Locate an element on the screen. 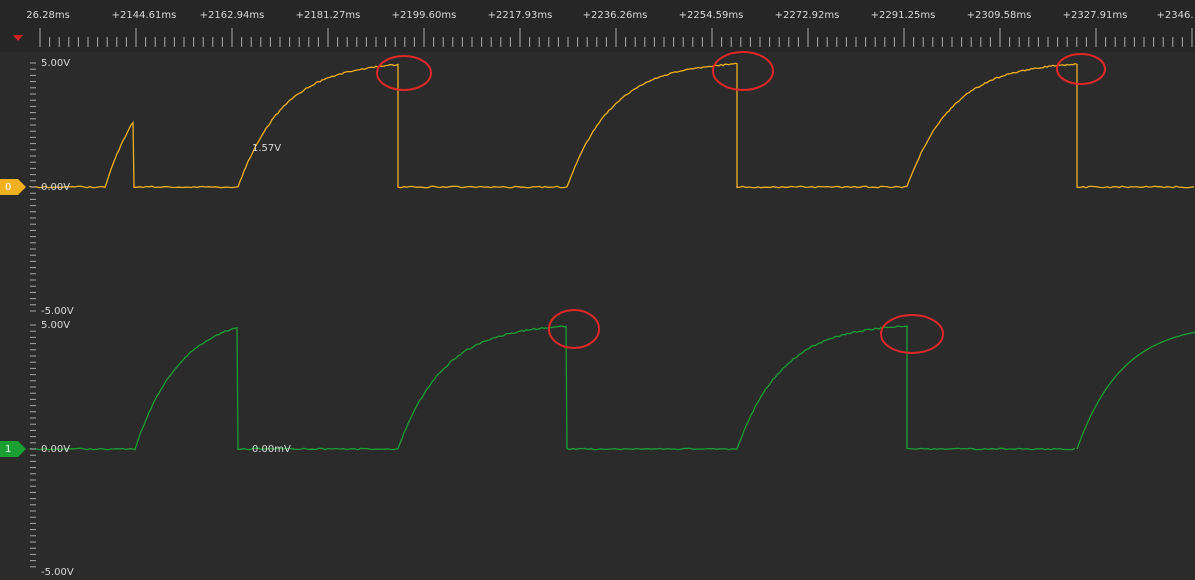  channel-id: 1 is located at coordinates (8, 449).